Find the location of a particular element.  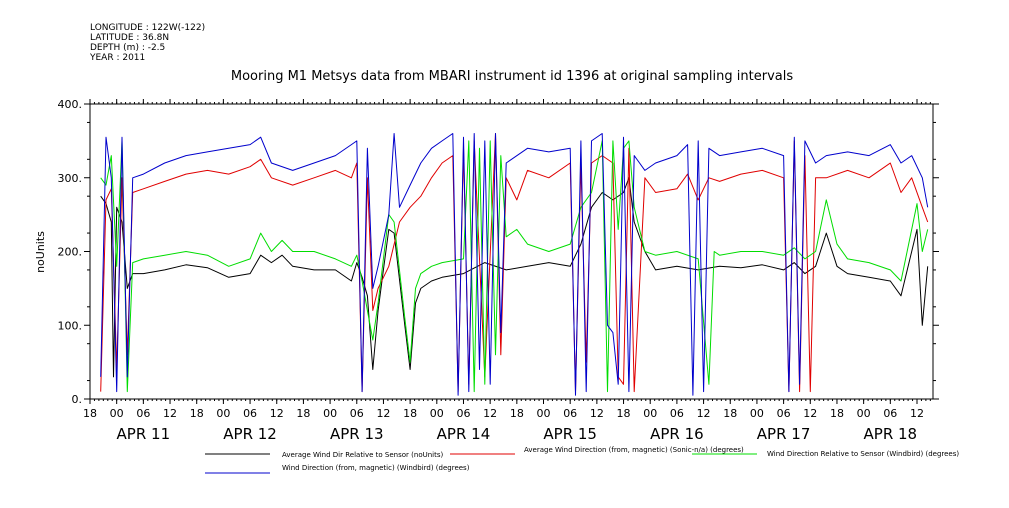

x-date-label: APR 18 is located at coordinates (891, 434).